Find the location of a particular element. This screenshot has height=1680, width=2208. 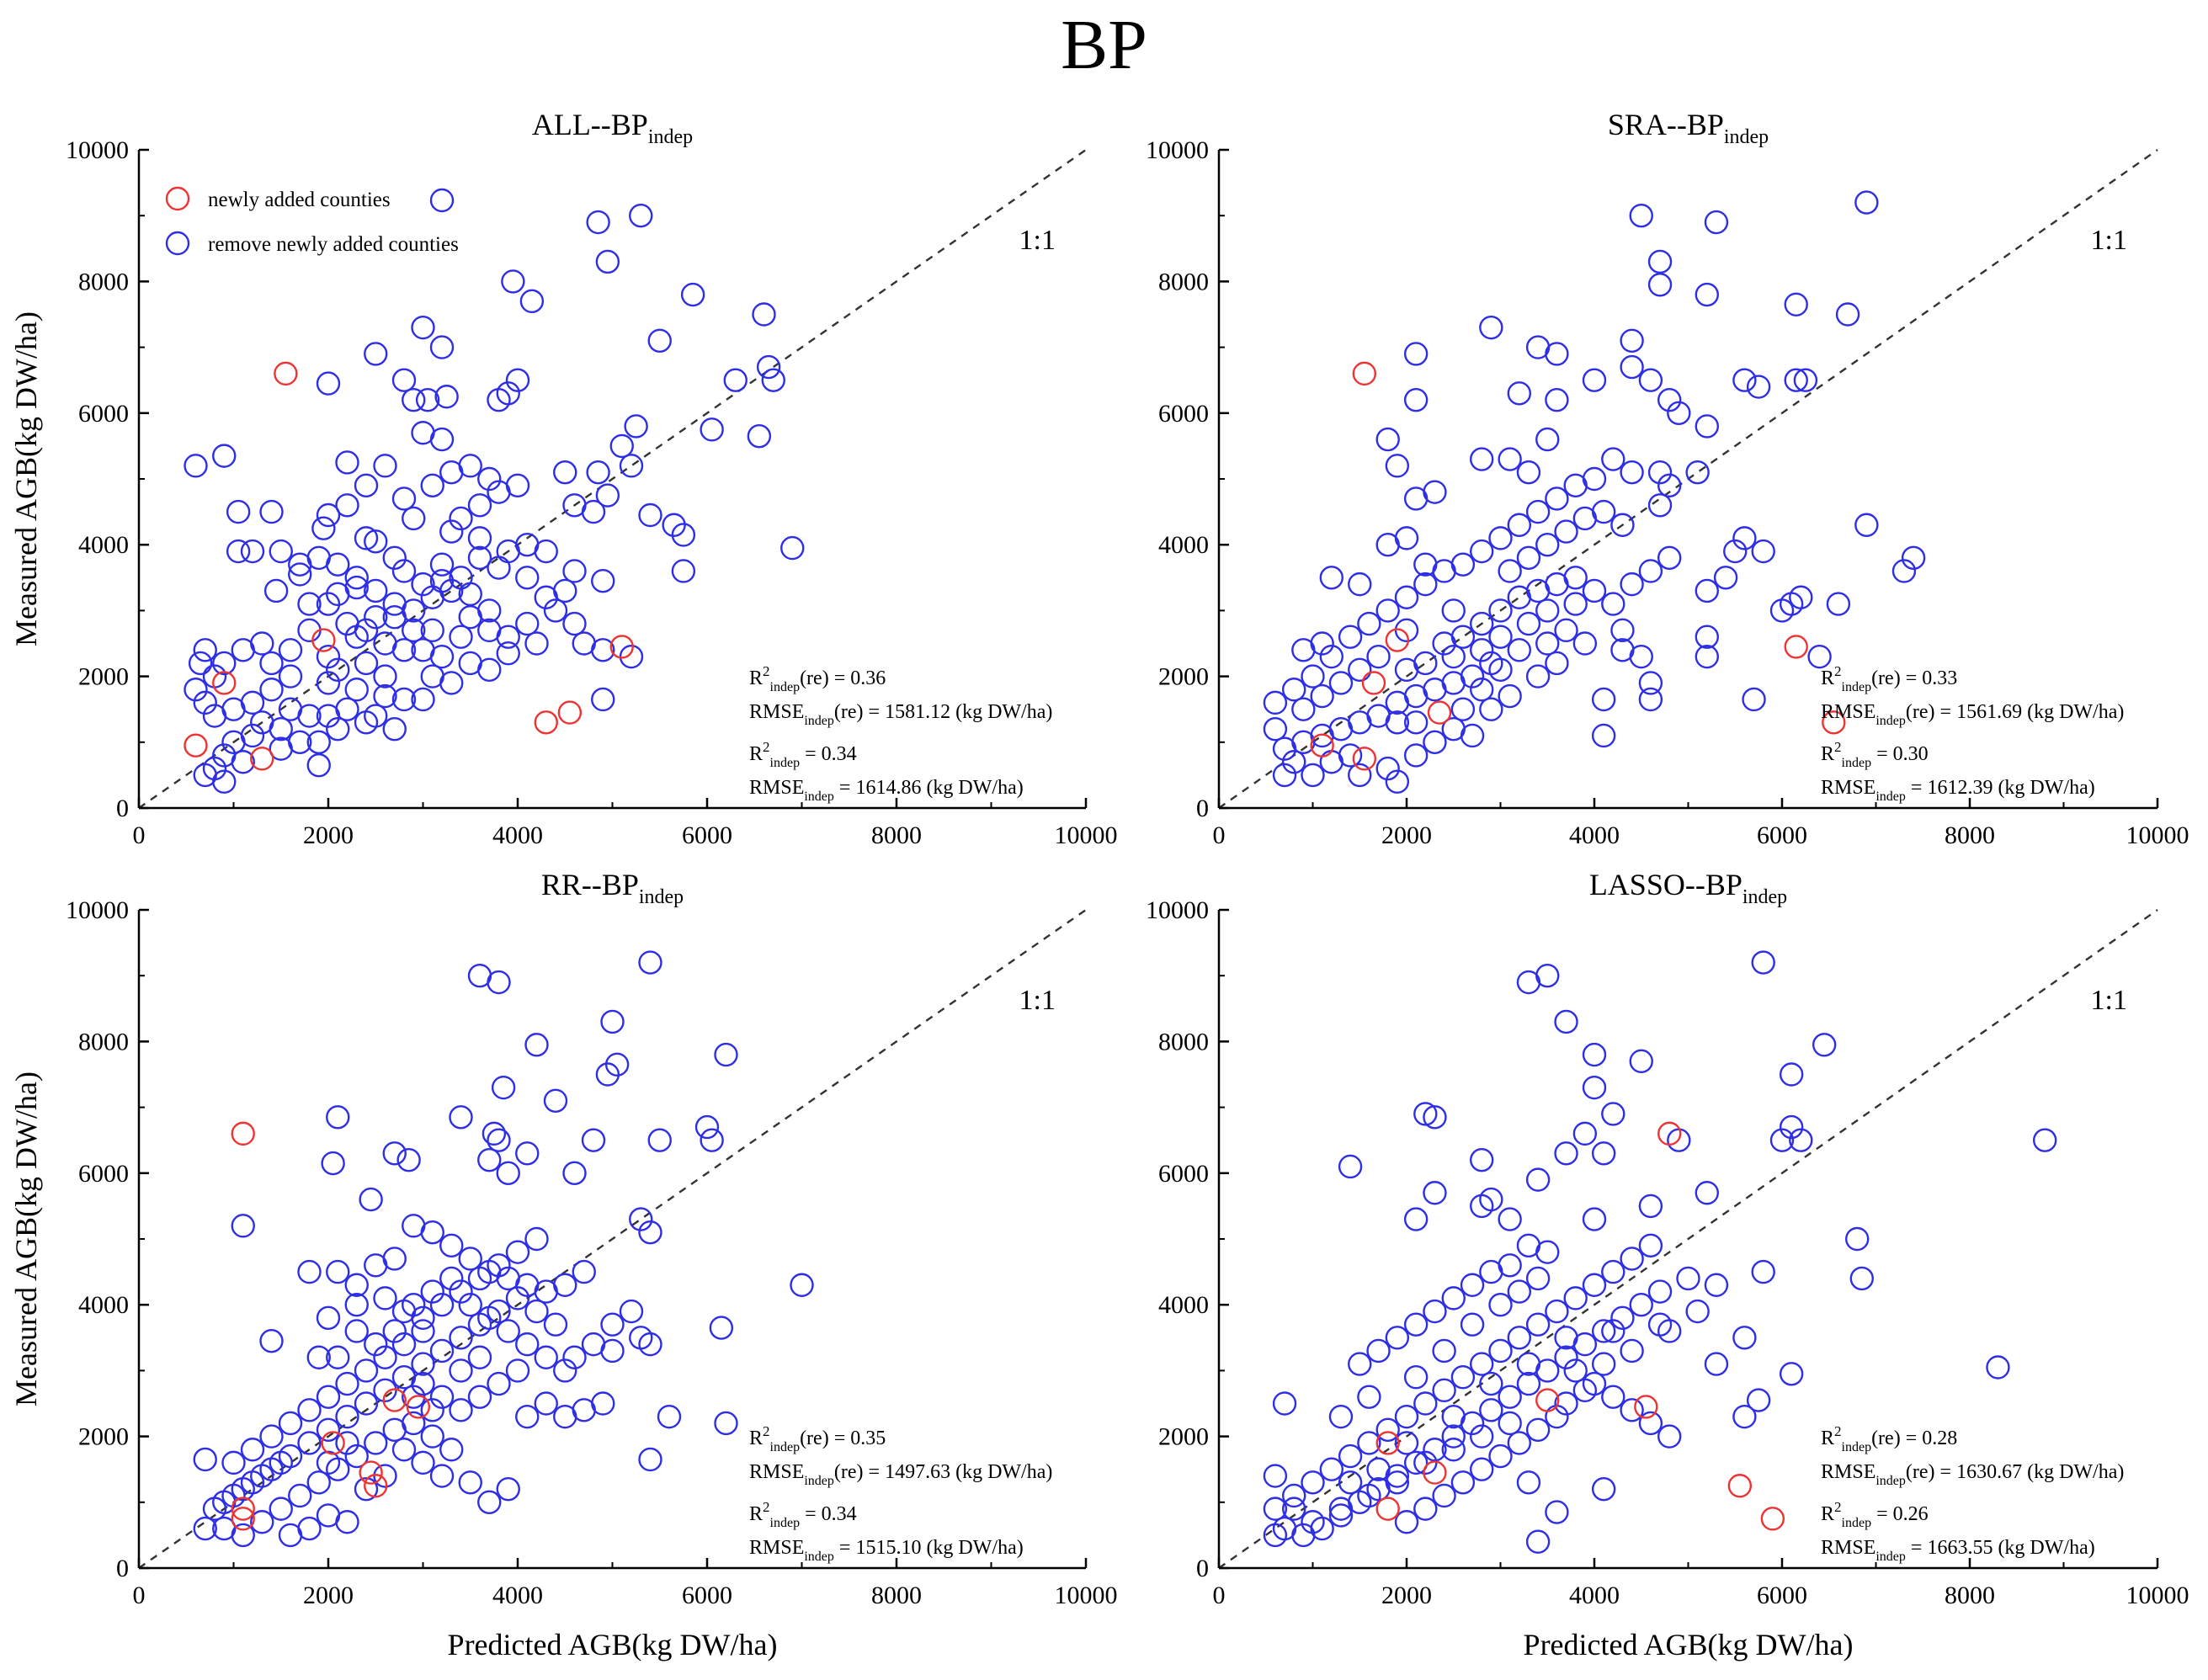

x-tick-label: 6000 is located at coordinates (1782, 1595).